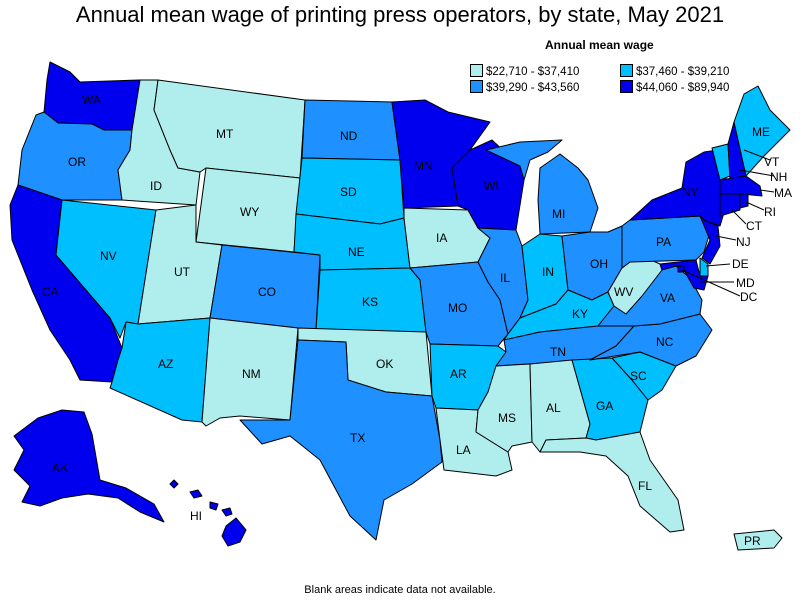 The width and height of the screenshot is (800, 600). What do you see at coordinates (267, 292) in the screenshot?
I see `label-CO: CO` at bounding box center [267, 292].